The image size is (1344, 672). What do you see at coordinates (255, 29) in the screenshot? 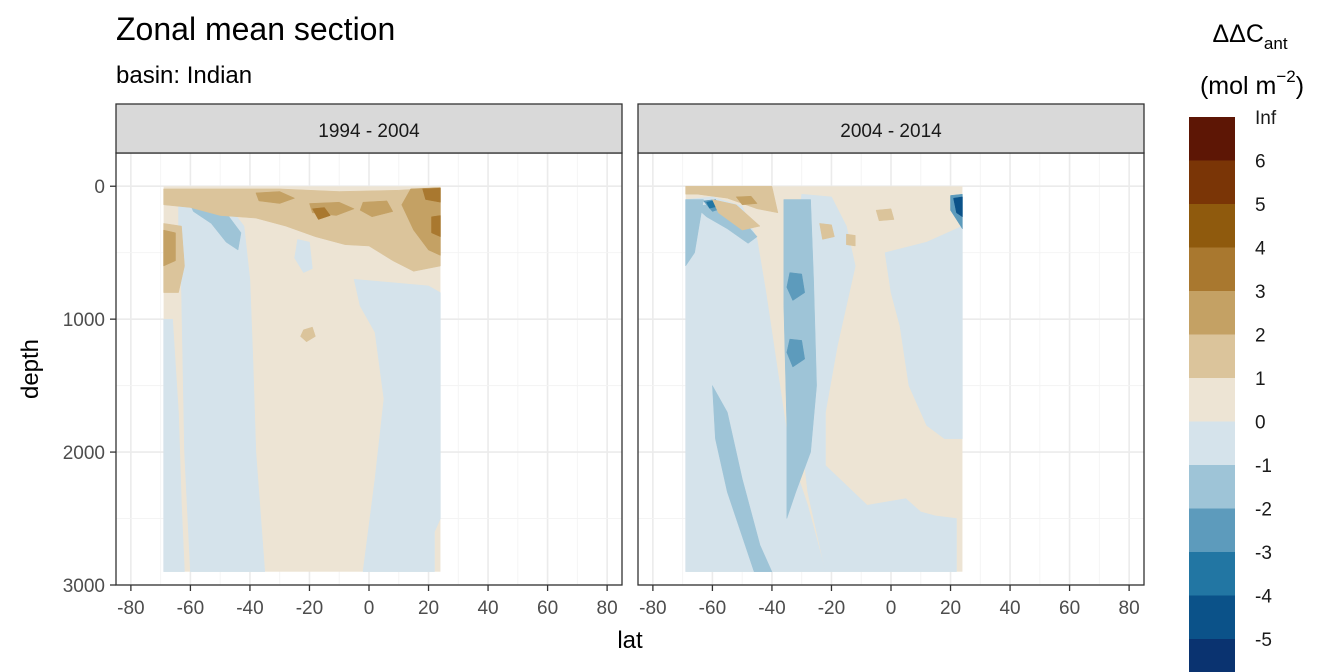
I see `chart-title: Zonal mean section` at bounding box center [255, 29].